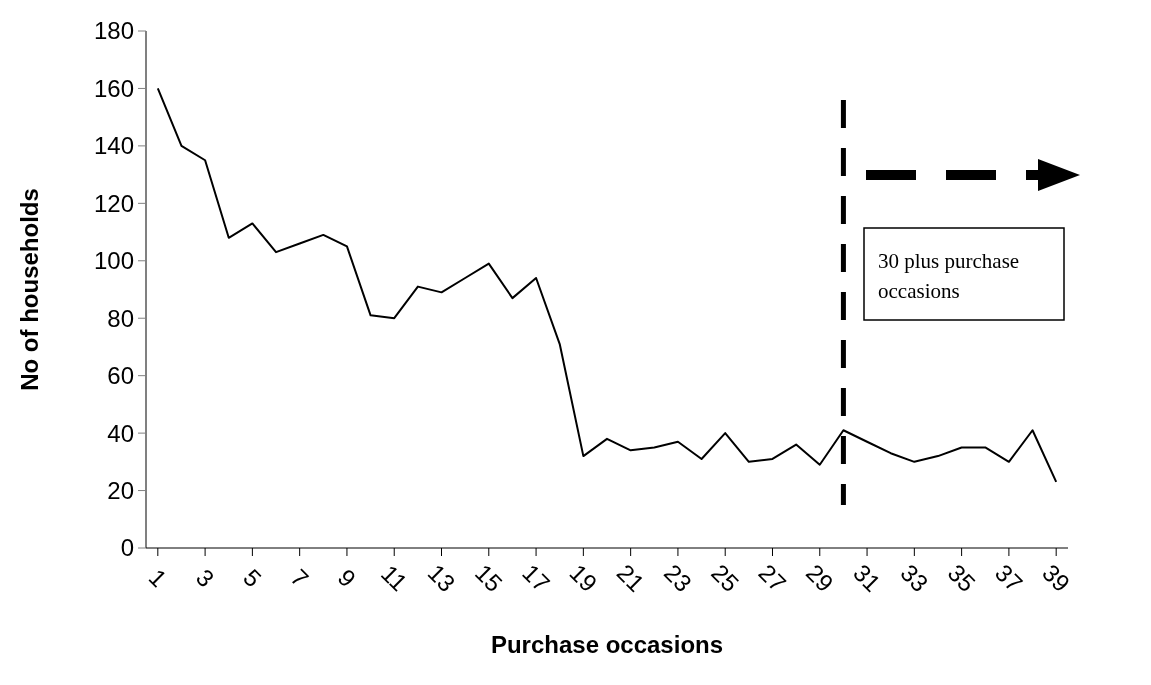  What do you see at coordinates (583, 577) in the screenshot?
I see `x-tick-label: 19` at bounding box center [583, 577].